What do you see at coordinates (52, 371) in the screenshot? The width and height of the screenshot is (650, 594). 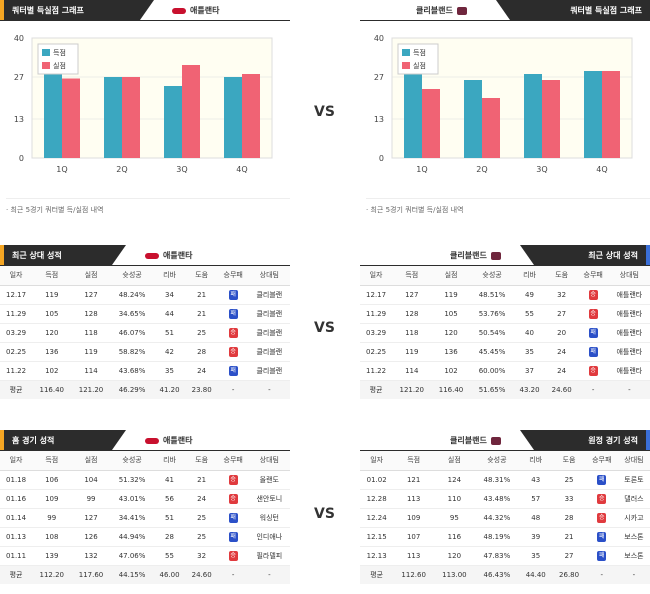 I see `table-cell: 102` at bounding box center [52, 371].